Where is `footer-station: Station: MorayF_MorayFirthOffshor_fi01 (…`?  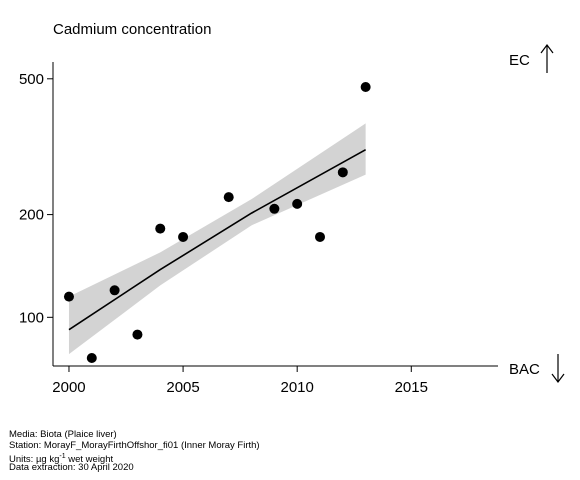
footer-station: Station: MorayF_MorayFirthOffshor_fi01 (… is located at coordinates (134, 445).